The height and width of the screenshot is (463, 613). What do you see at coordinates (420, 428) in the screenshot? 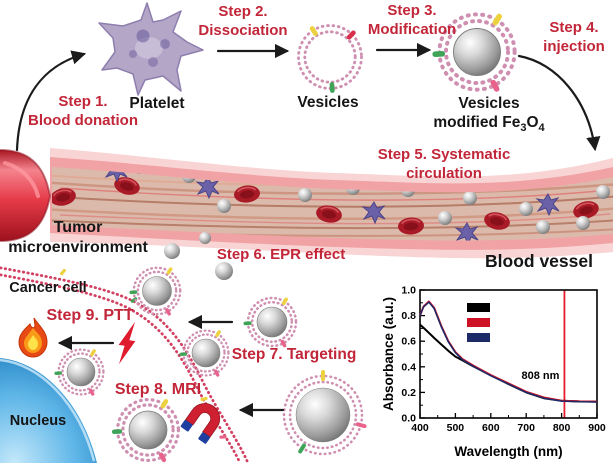
I see `x-tick-label: 400` at bounding box center [420, 428].